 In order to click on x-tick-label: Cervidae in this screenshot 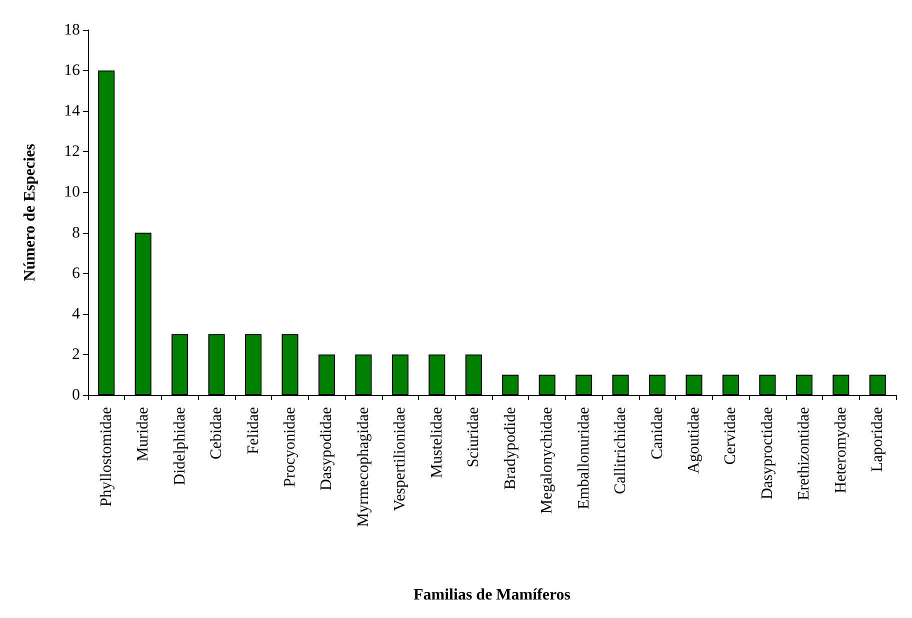, I will do `click(731, 436)`.